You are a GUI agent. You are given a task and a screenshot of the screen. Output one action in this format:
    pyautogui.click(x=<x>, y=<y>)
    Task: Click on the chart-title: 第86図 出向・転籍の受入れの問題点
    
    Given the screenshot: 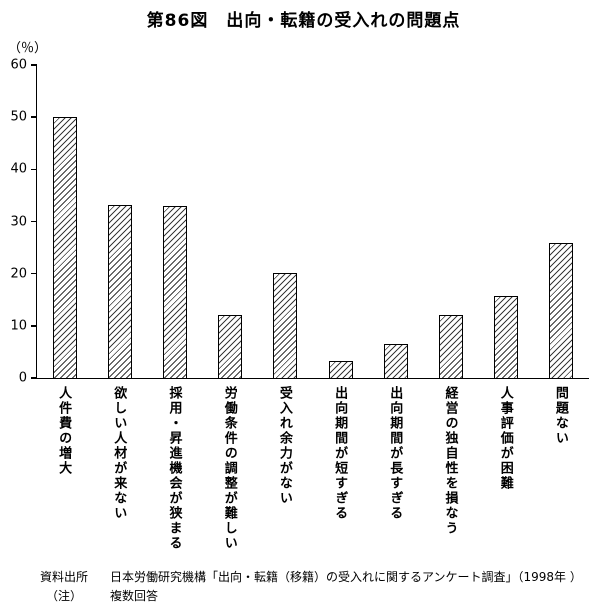 What is the action you would take?
    pyautogui.click(x=303, y=21)
    